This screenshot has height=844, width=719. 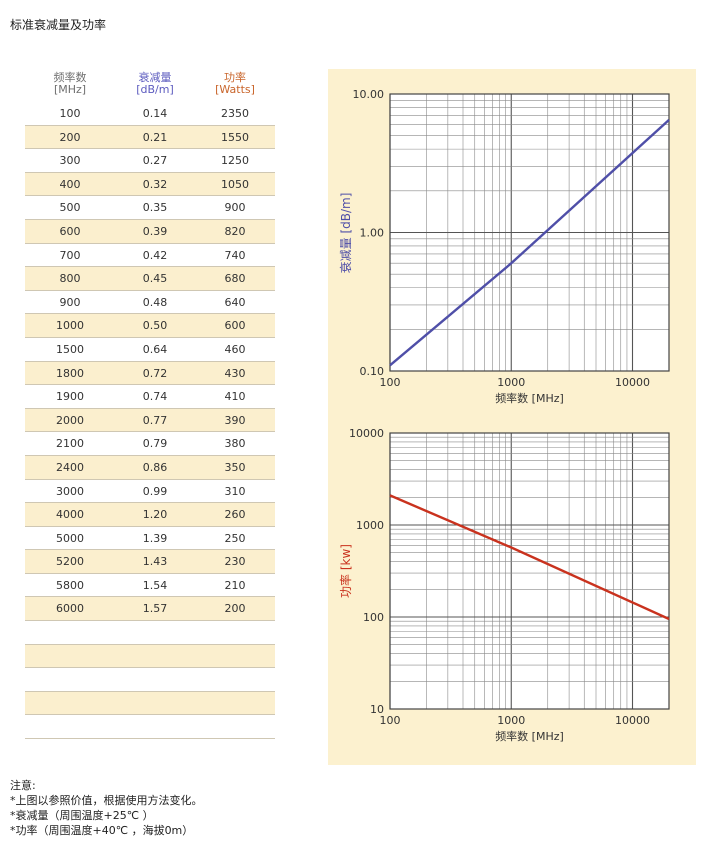 I want to click on table-row: 200 0.21 1550, so click(x=150, y=137).